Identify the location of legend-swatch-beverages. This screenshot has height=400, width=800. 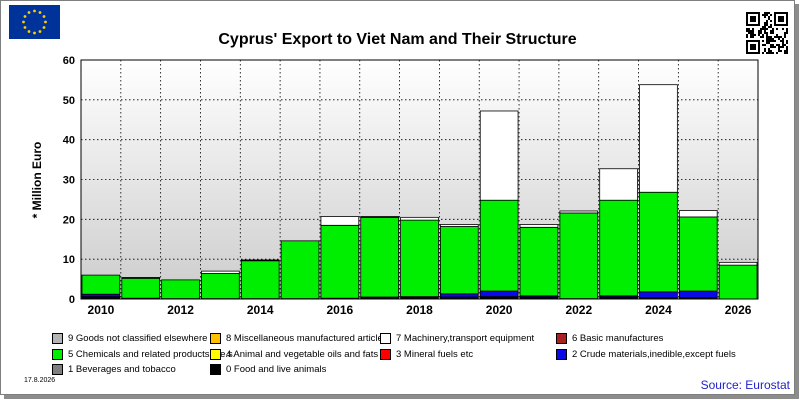
(57, 369).